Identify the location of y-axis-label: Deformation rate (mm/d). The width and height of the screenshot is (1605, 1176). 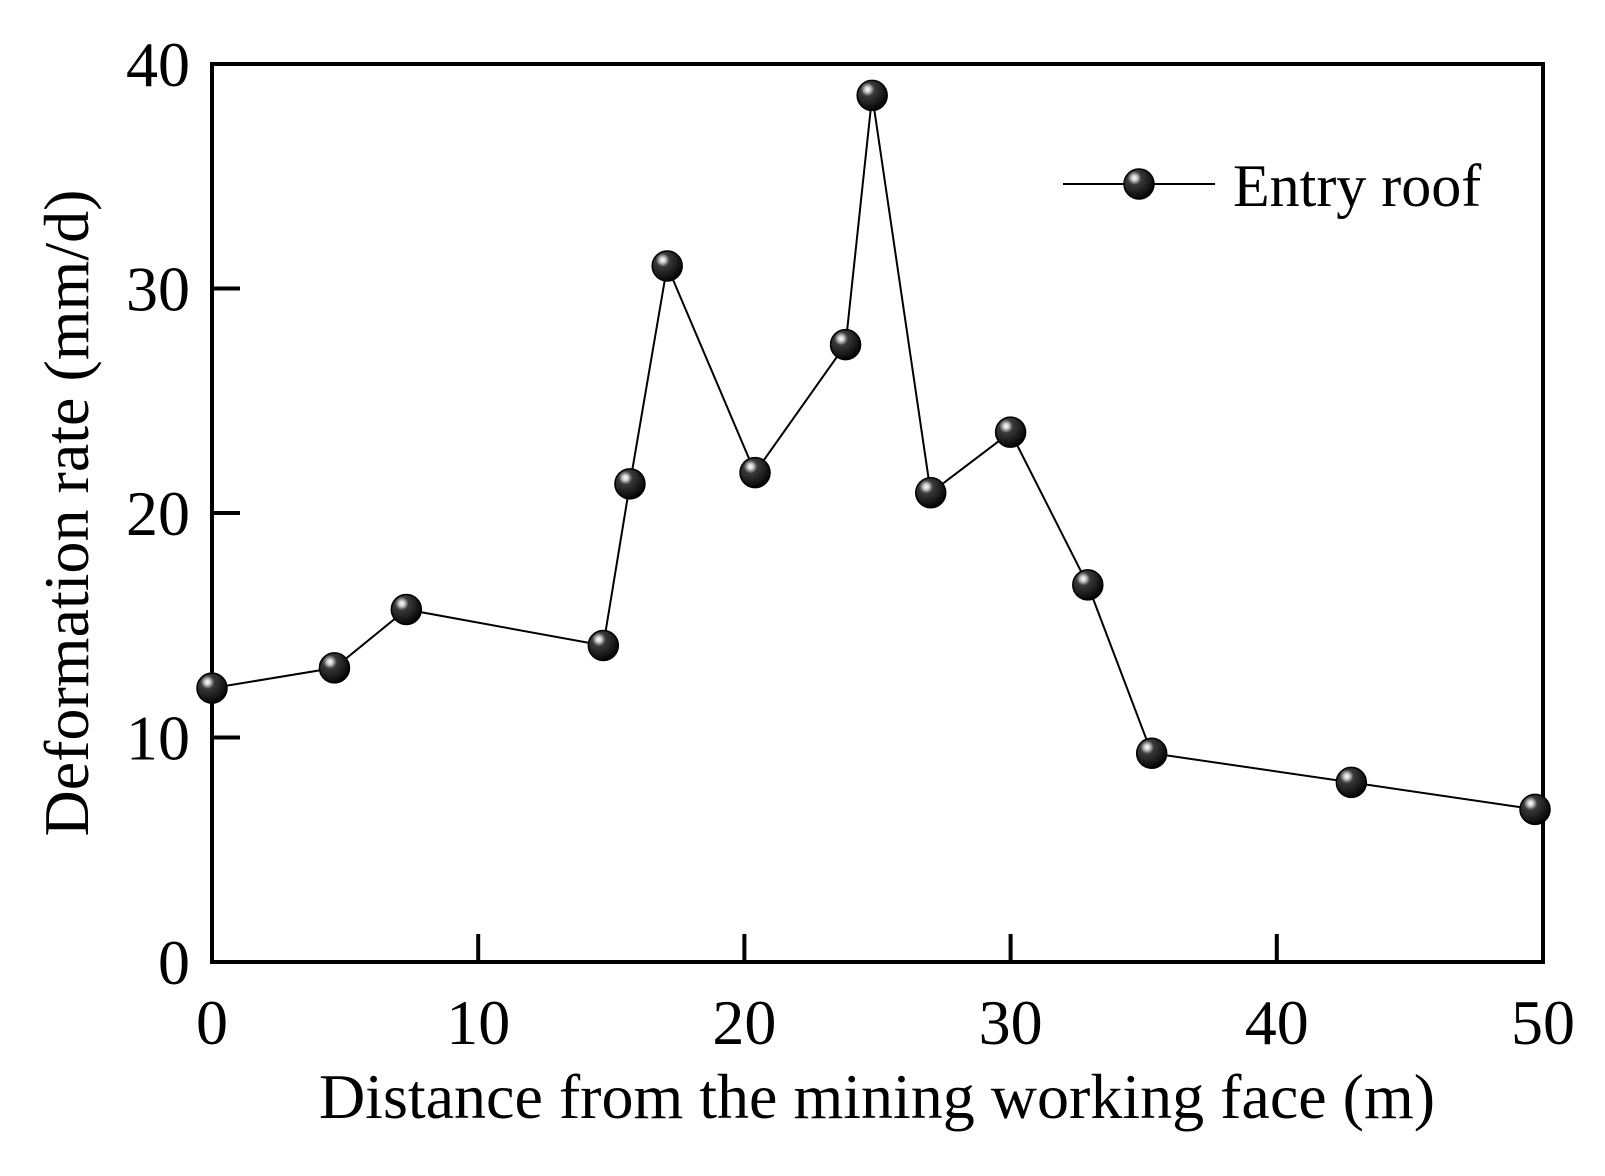
(66, 513).